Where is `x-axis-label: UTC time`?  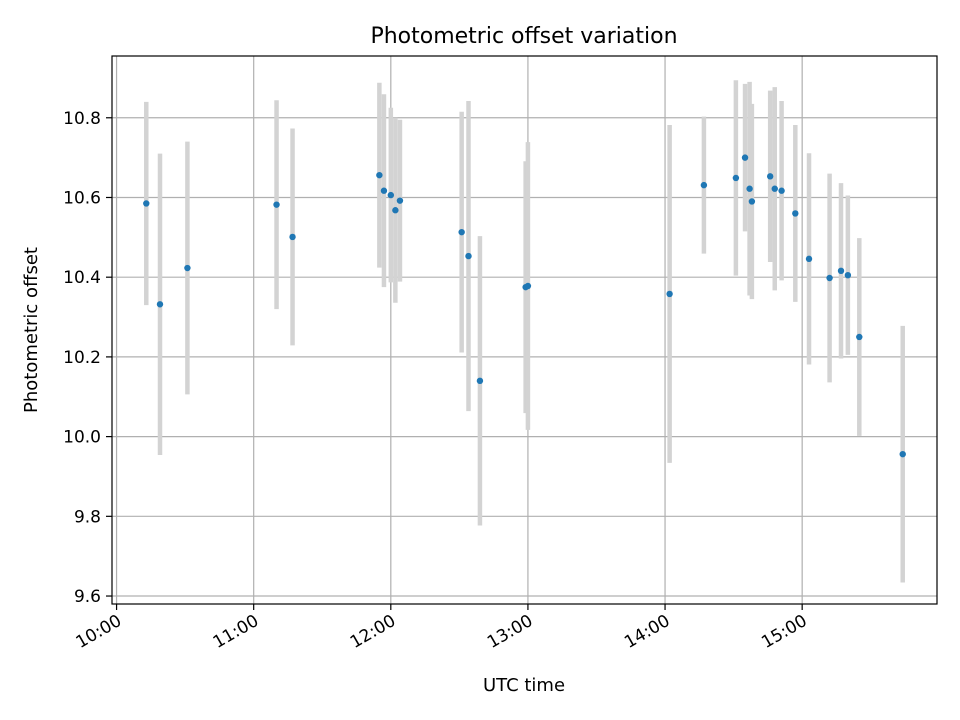 x-axis-label: UTC time is located at coordinates (524, 685).